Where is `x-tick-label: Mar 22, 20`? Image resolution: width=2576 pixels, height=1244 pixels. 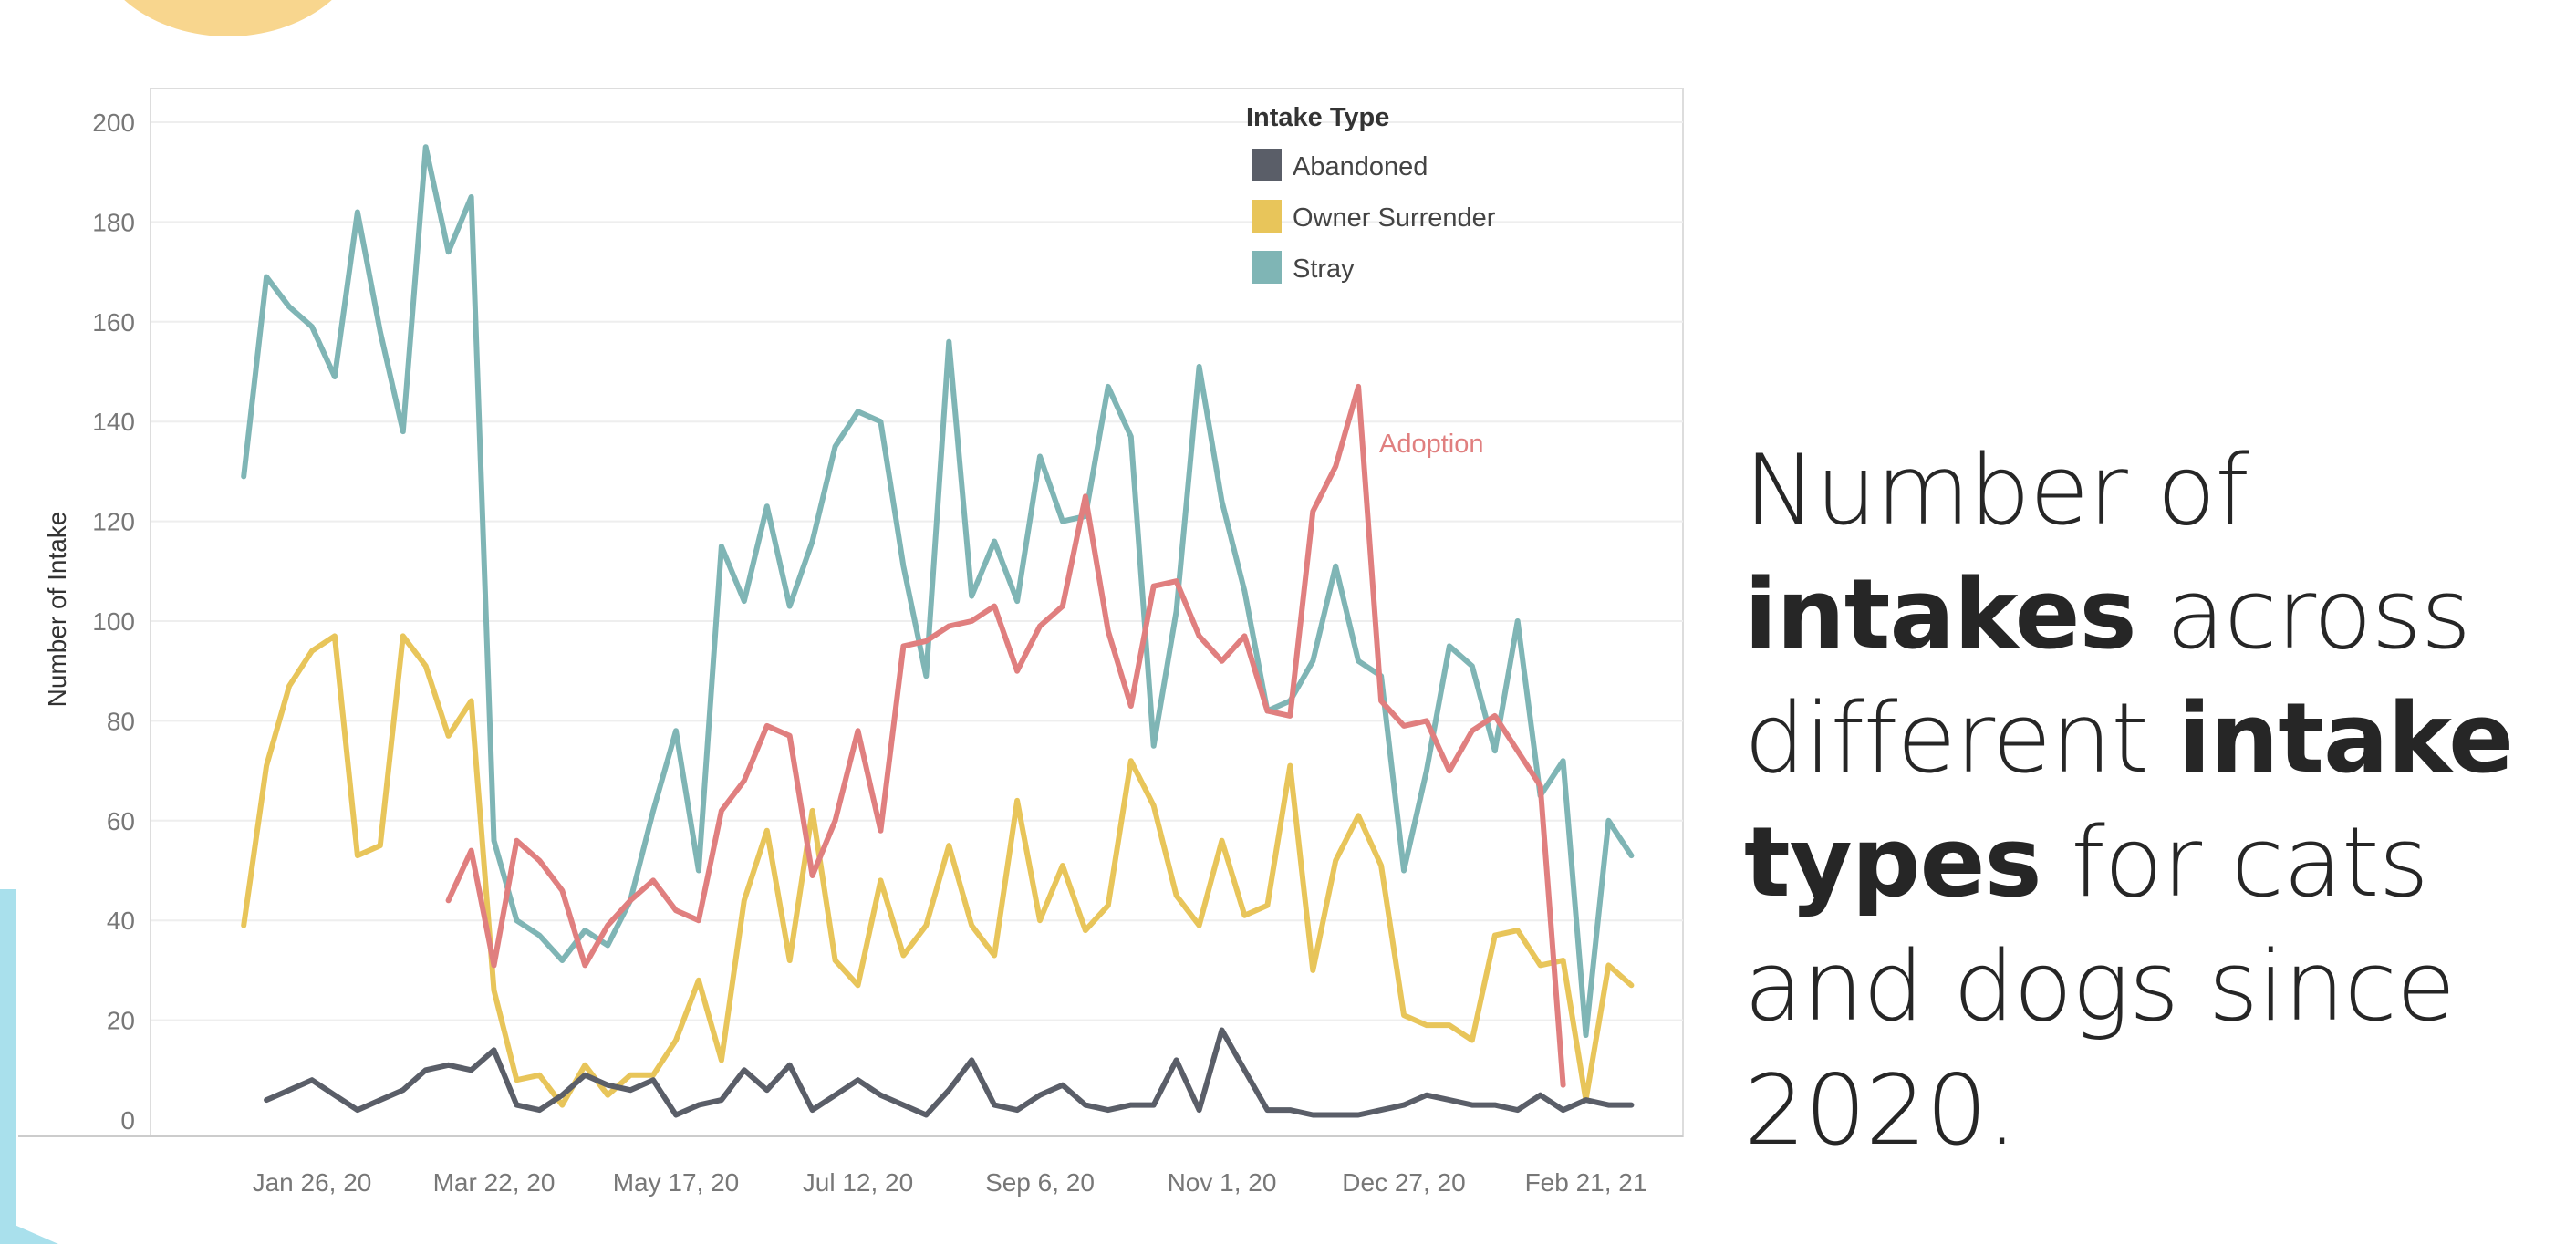
x-tick-label: Mar 22, 20 is located at coordinates (495, 1182).